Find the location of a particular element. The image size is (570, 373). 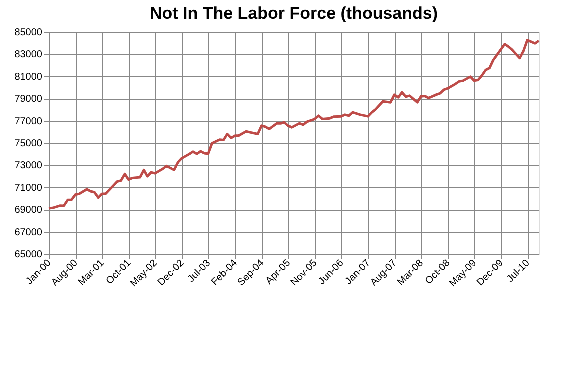

y-tick-label: 79000 is located at coordinates (28, 100).